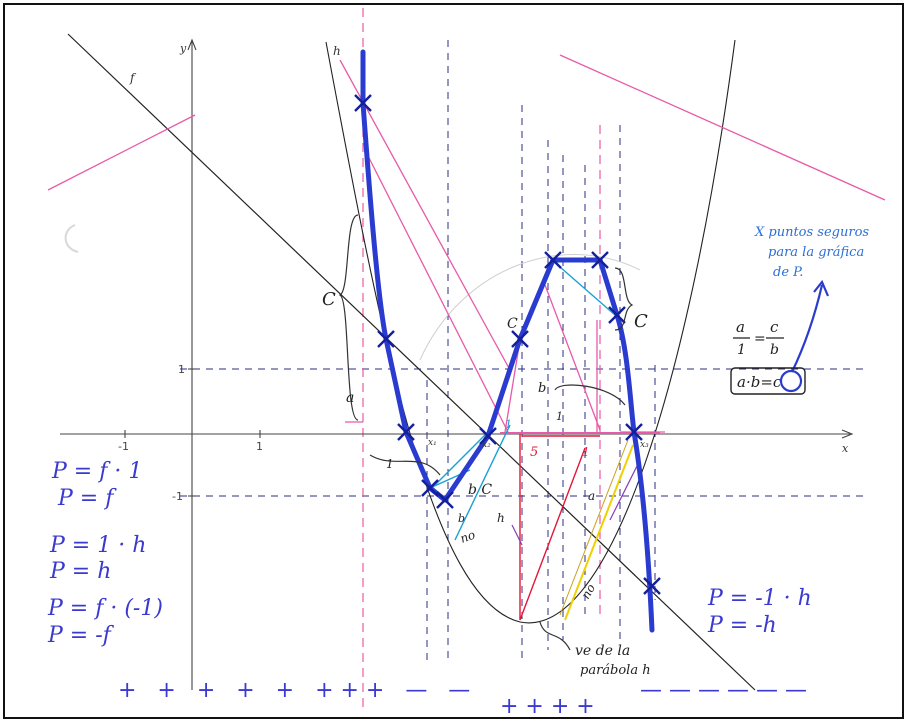 Image resolution: width=907 pixels, height=722 pixels. What do you see at coordinates (588, 592) in the screenshot?
I see `label-no-2: no` at bounding box center [588, 592].